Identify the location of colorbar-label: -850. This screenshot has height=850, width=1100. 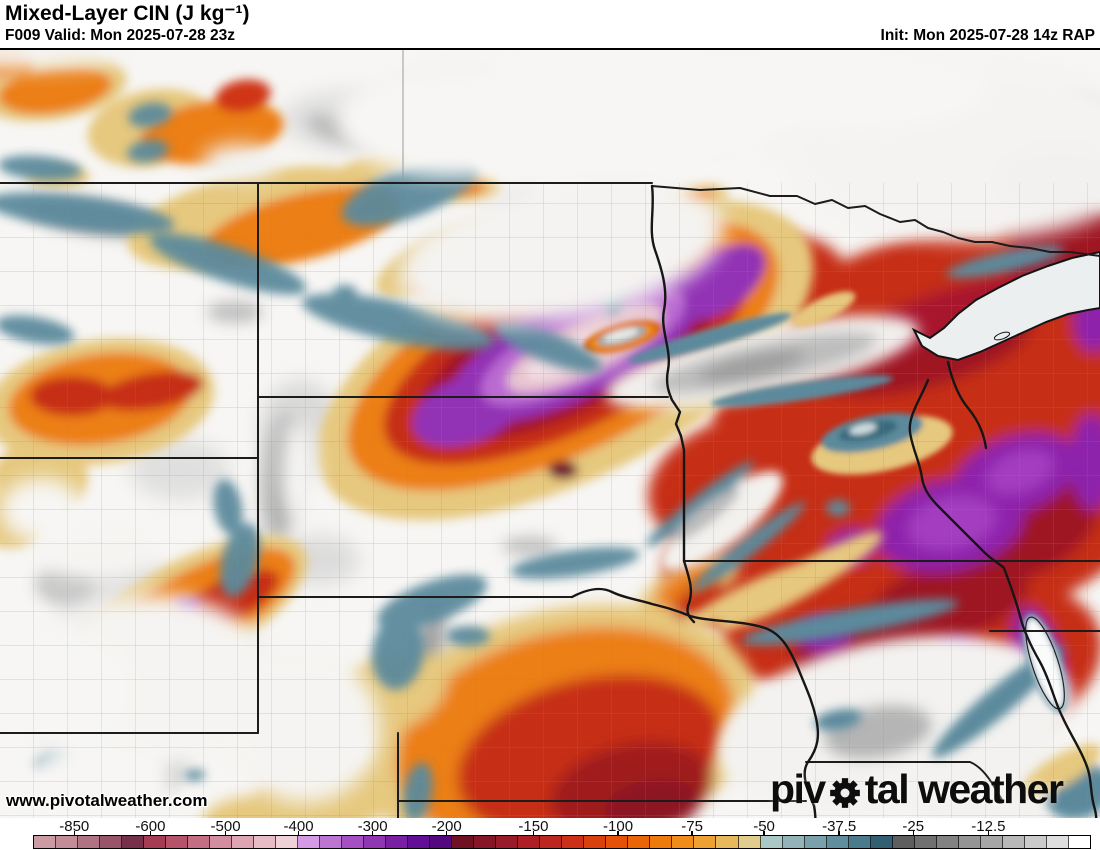
(74, 826).